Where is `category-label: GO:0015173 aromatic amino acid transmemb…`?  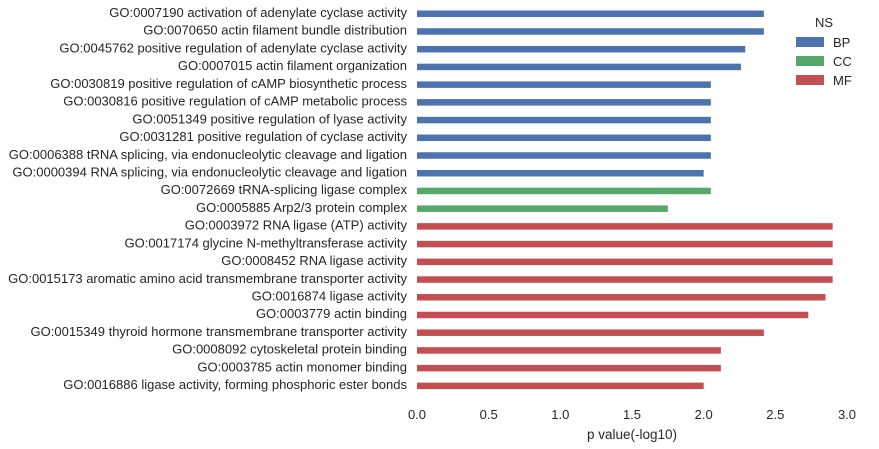
category-label: GO:0015173 aromatic amino acid transmemb… is located at coordinates (207, 278).